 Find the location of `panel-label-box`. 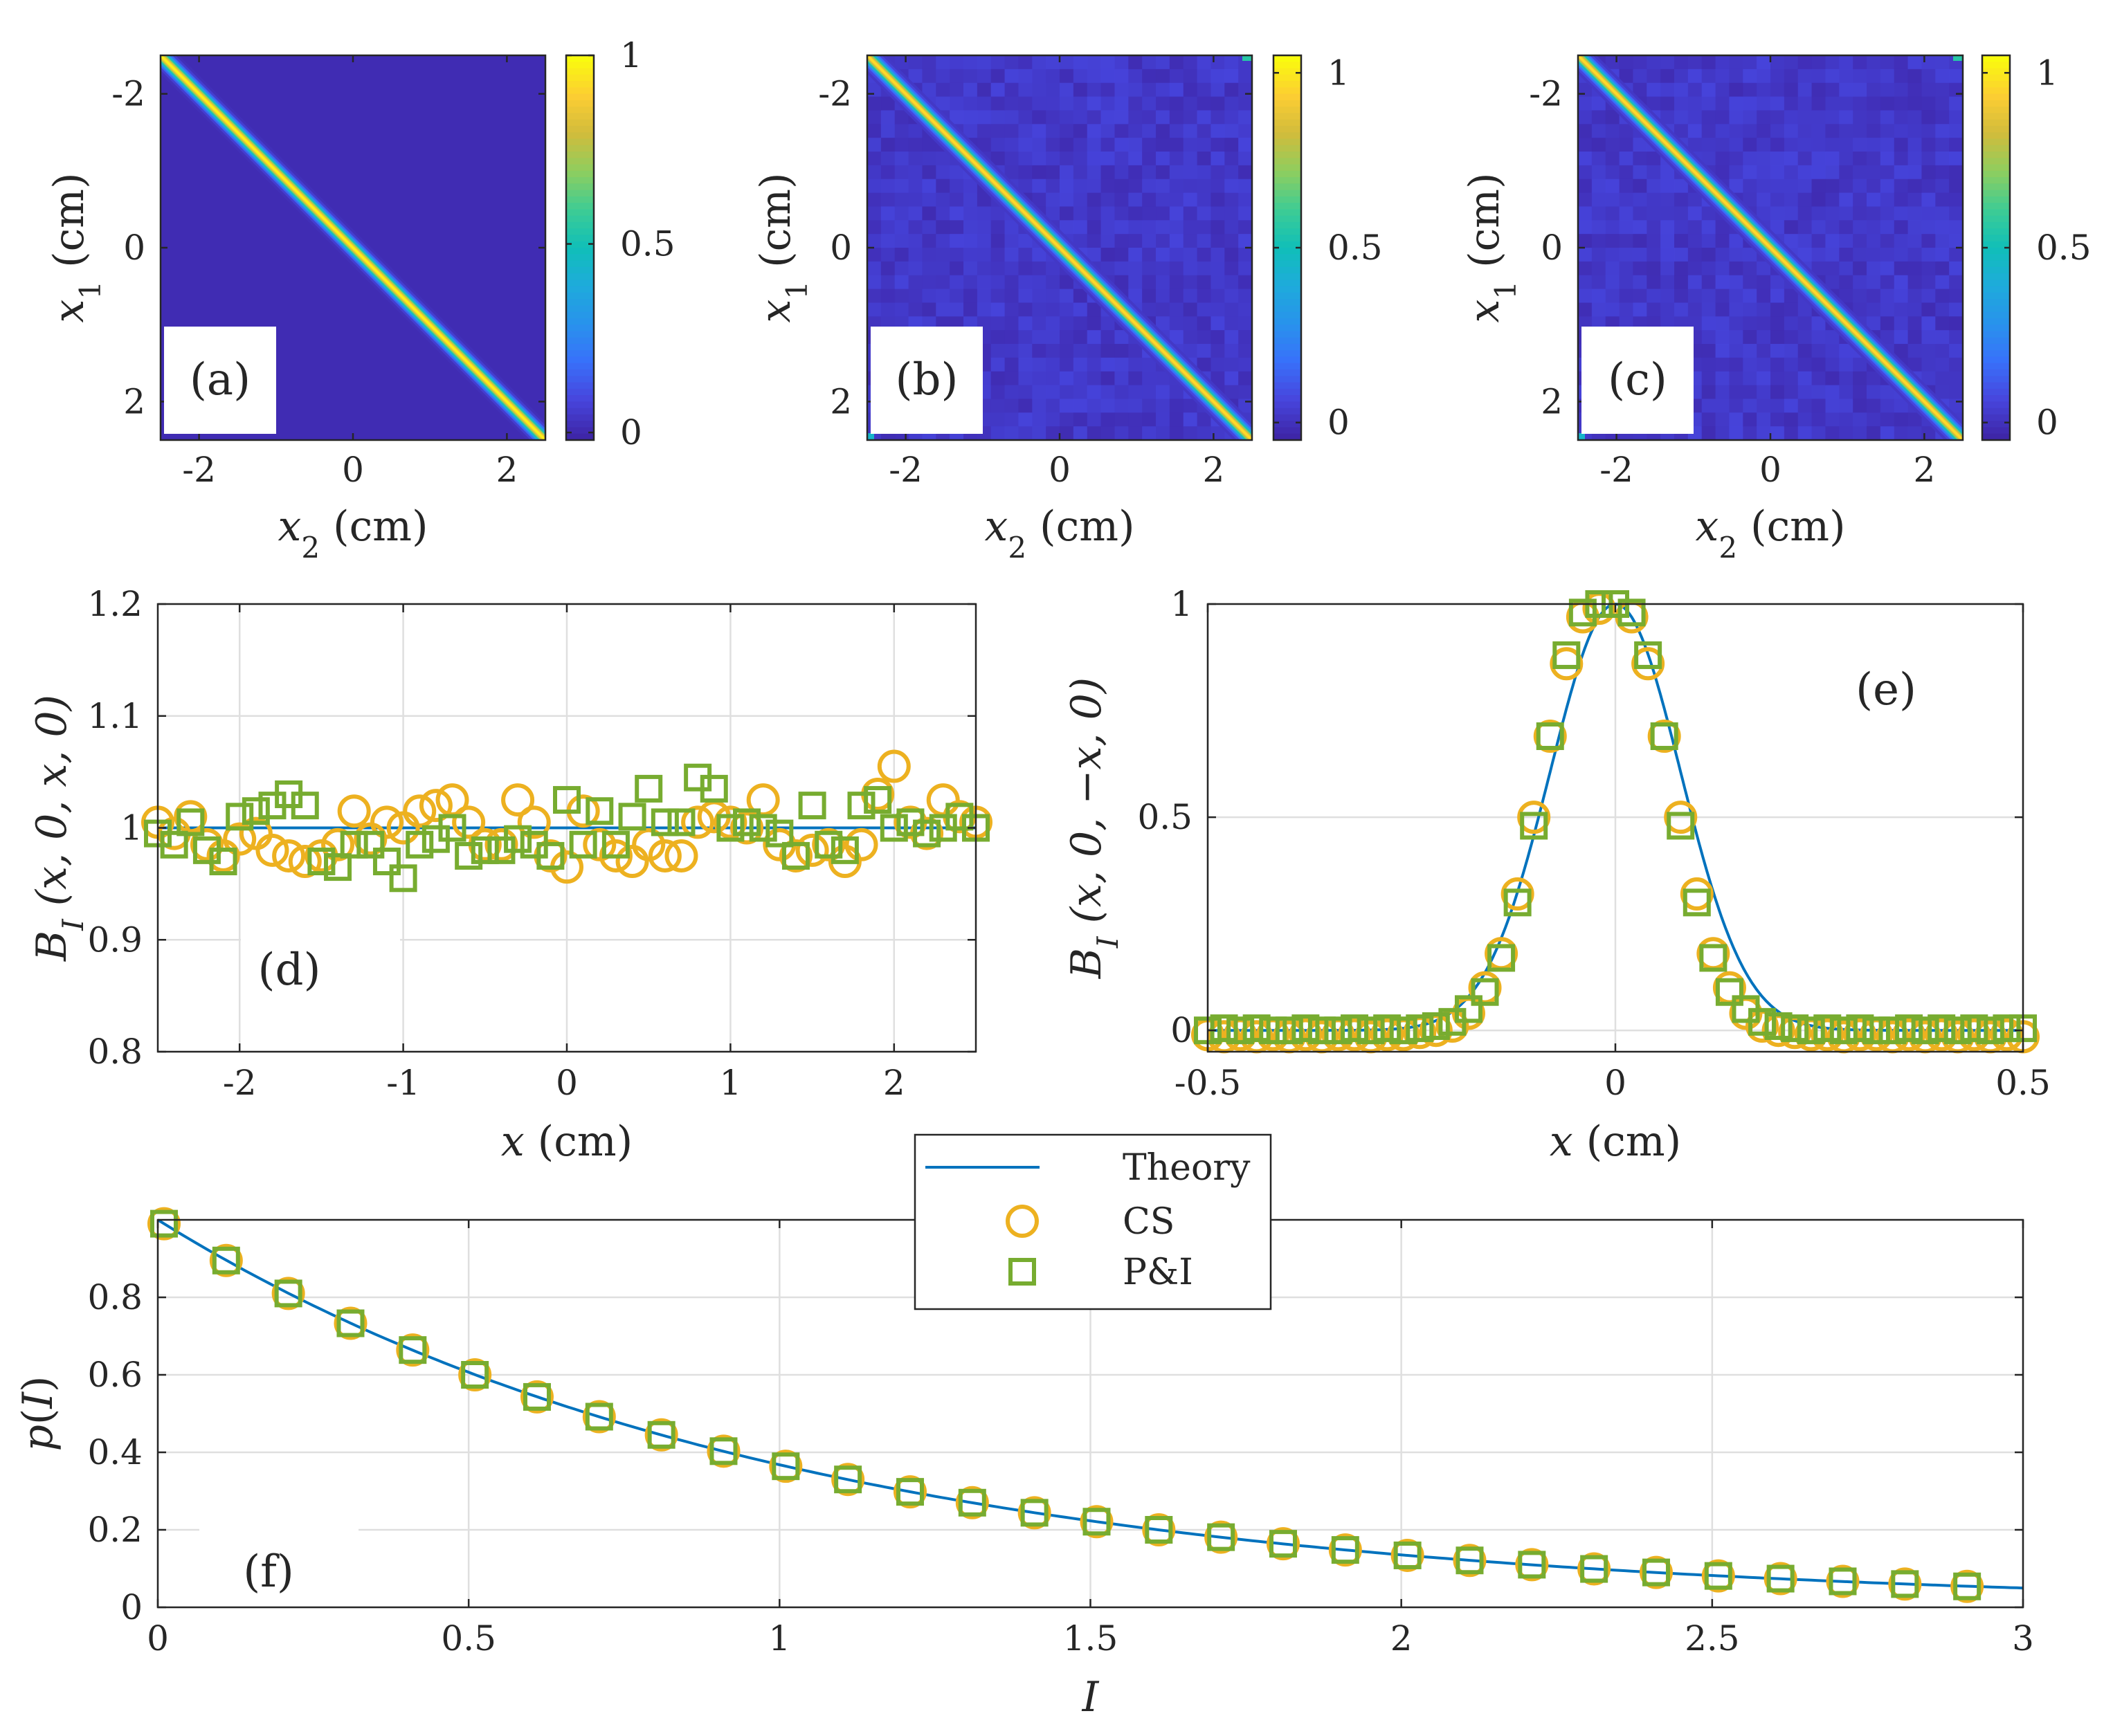

panel-label-box is located at coordinates (220, 381).